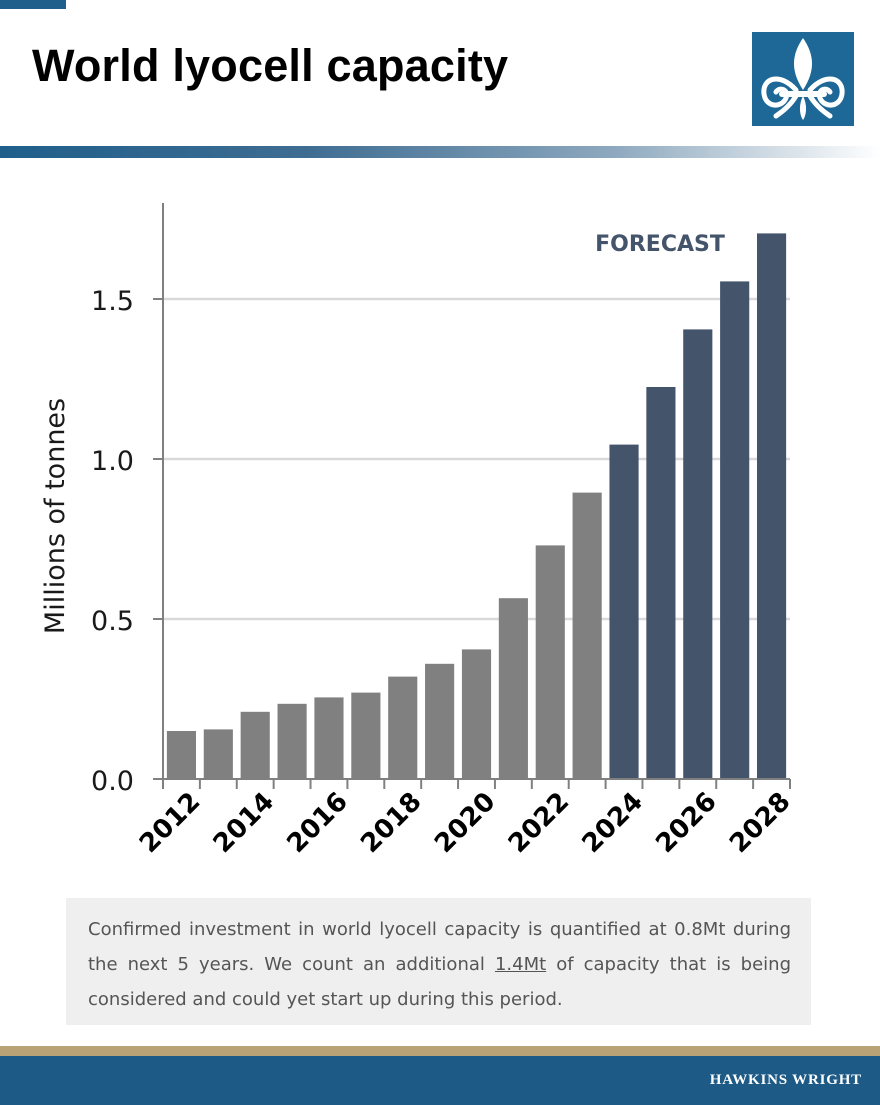 The height and width of the screenshot is (1105, 880). I want to click on page-title: World lyocell capacity, so click(270, 65).